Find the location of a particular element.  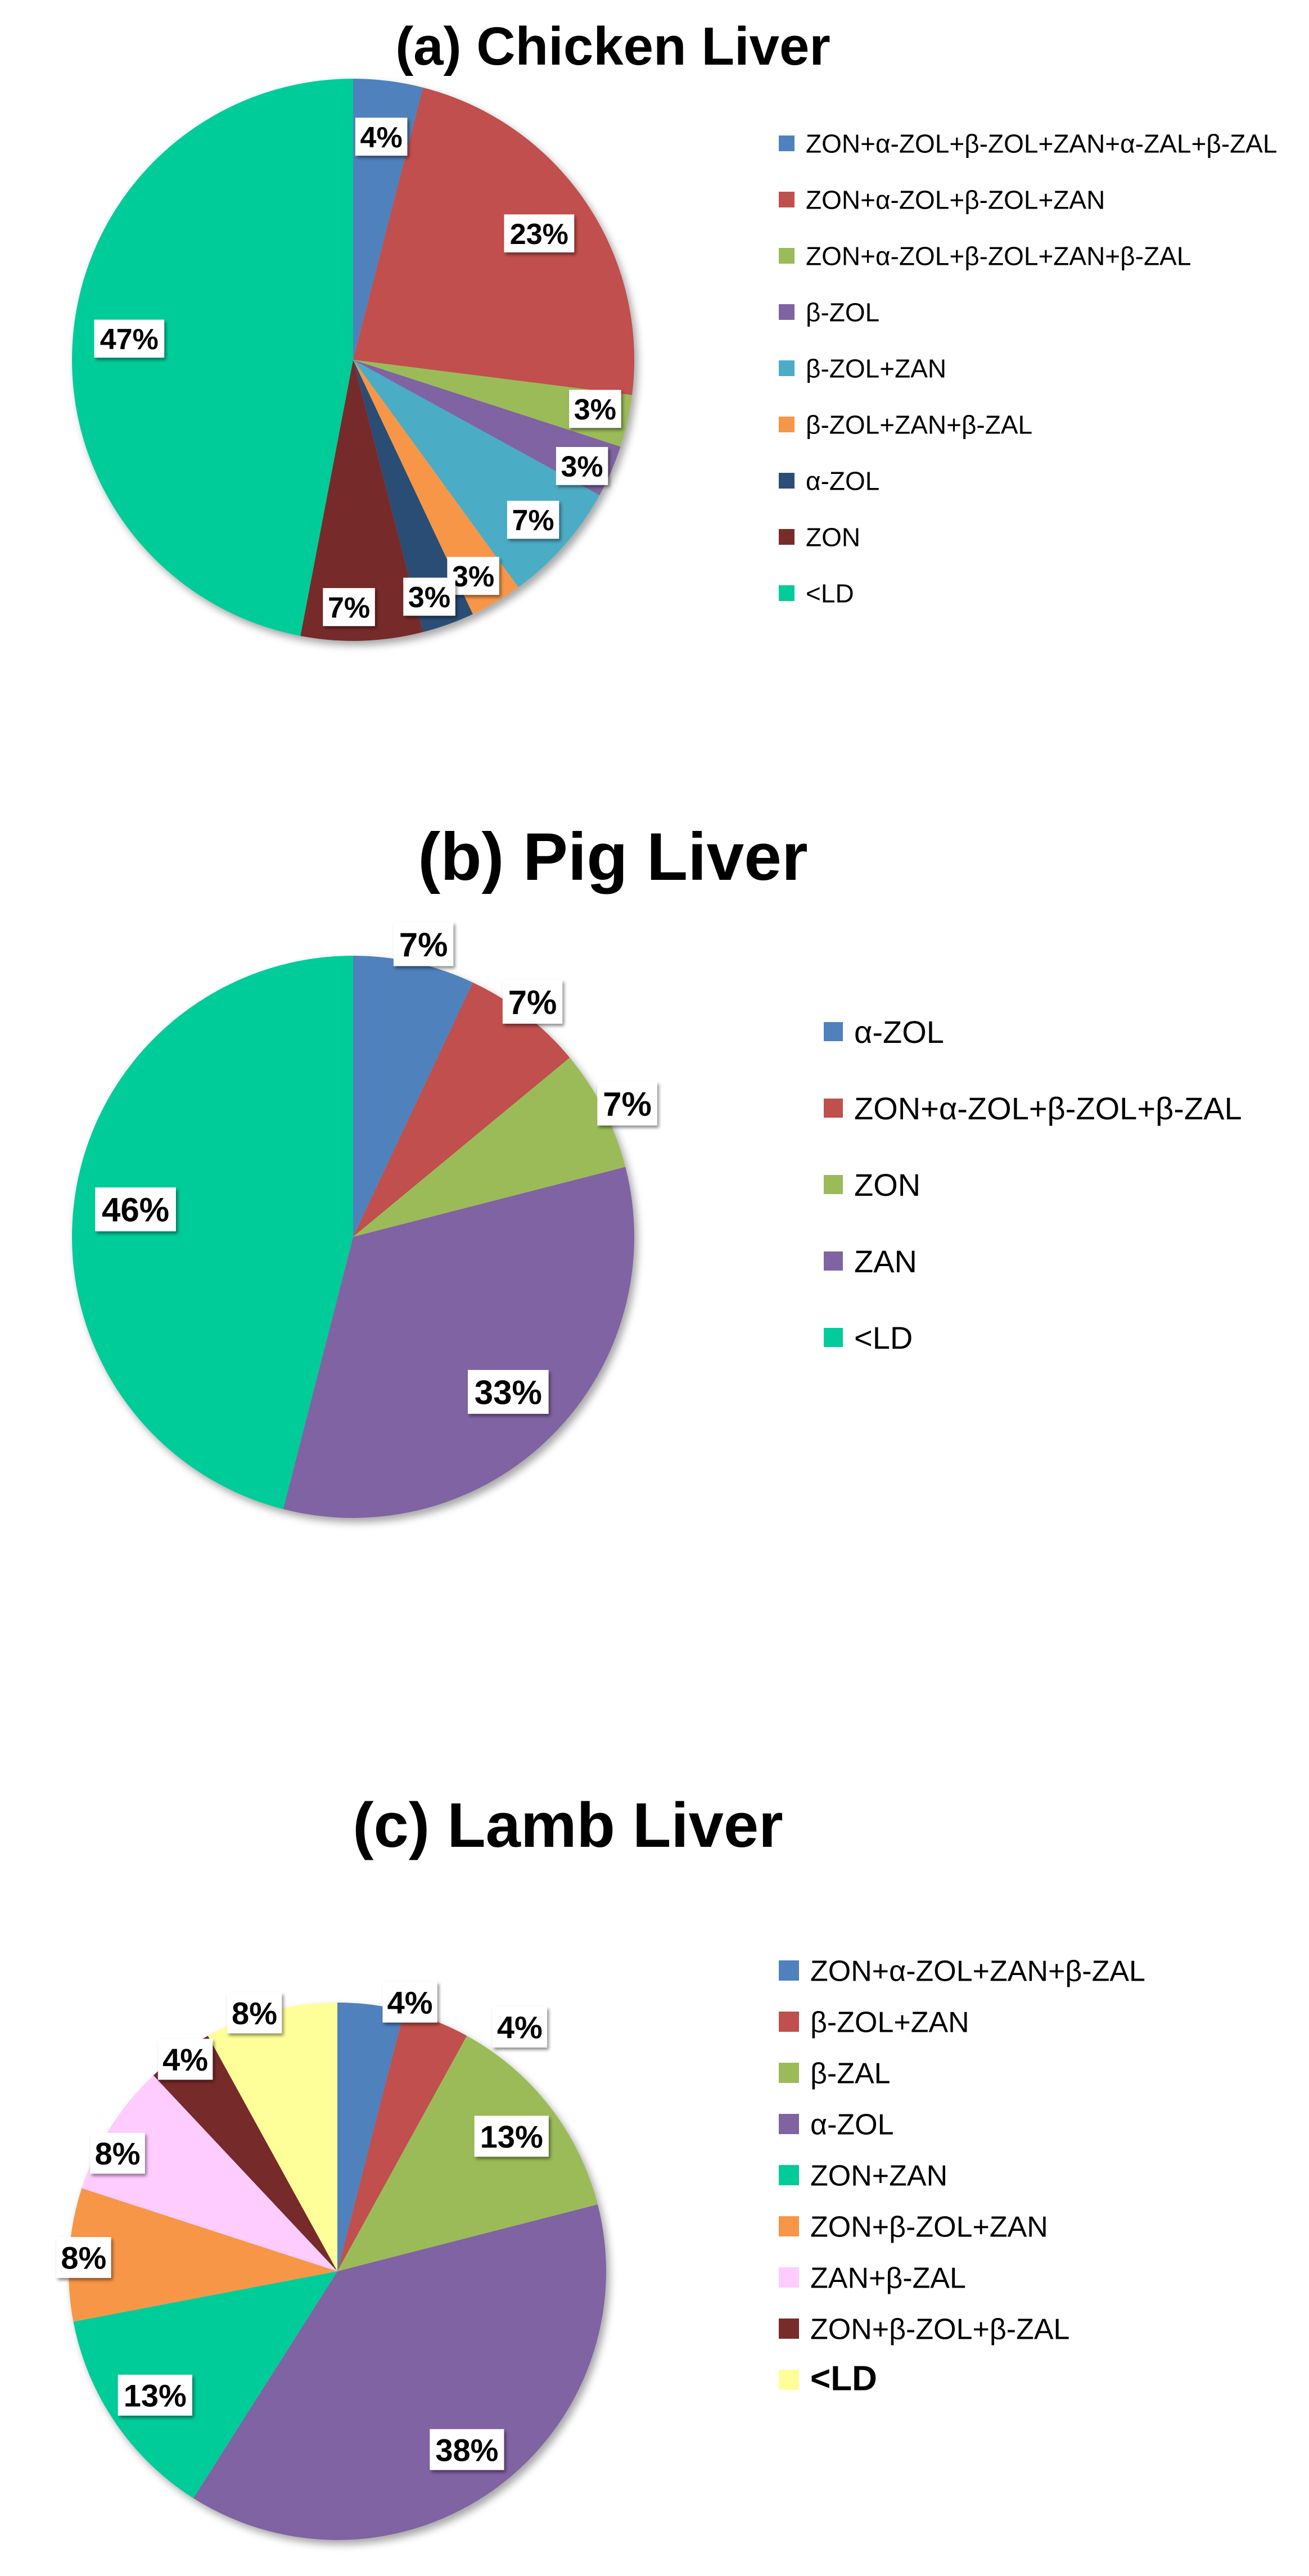

legend-label: β-ZOL+ZAN+β-ZAL is located at coordinates (919, 425).